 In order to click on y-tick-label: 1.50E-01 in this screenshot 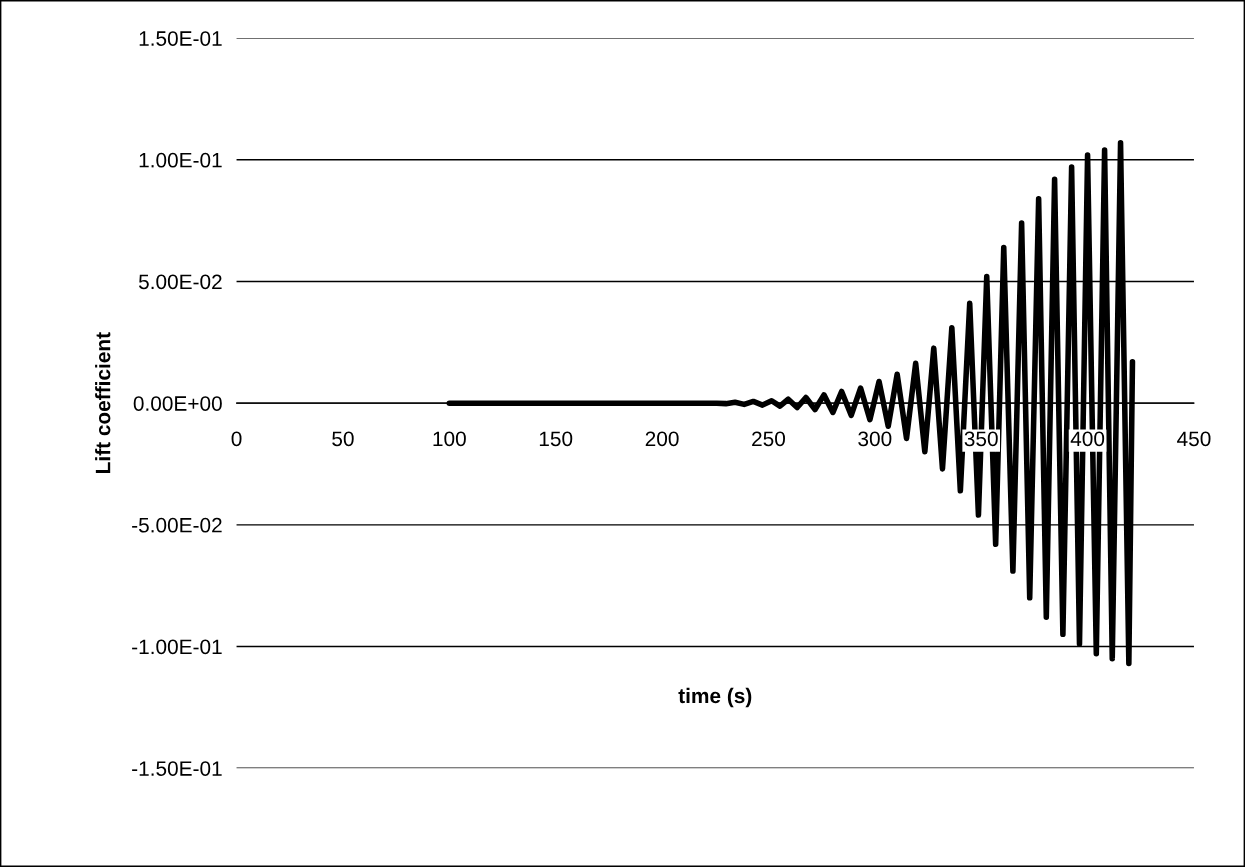, I will do `click(180, 38)`.